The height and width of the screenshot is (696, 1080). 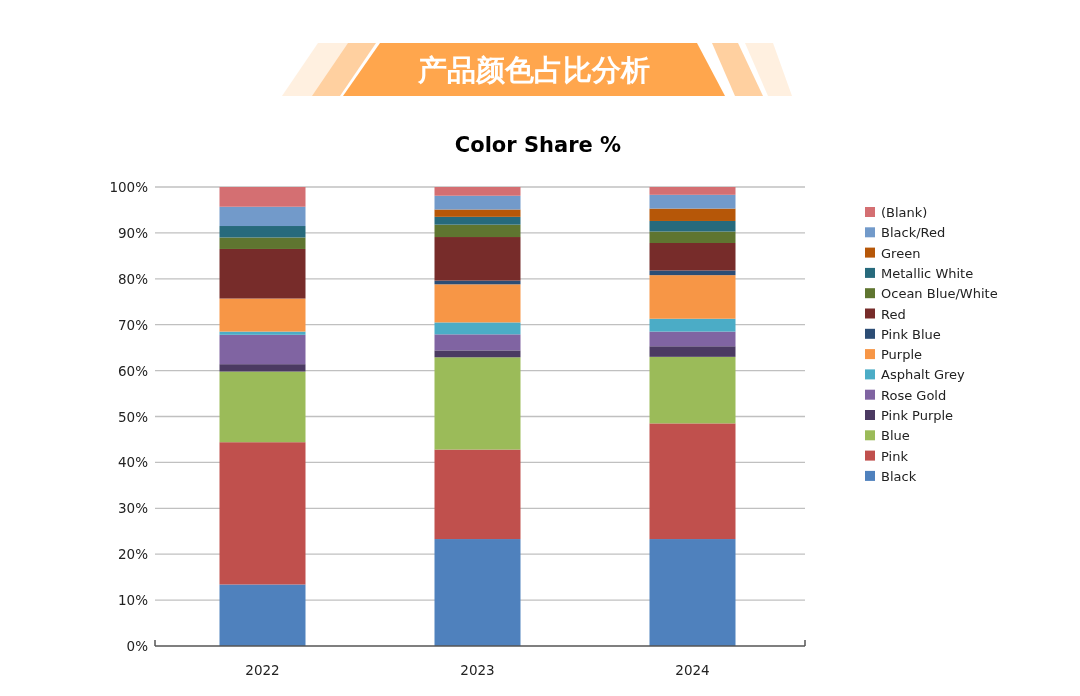 What do you see at coordinates (895, 456) in the screenshot?
I see `legend-label: Pink` at bounding box center [895, 456].